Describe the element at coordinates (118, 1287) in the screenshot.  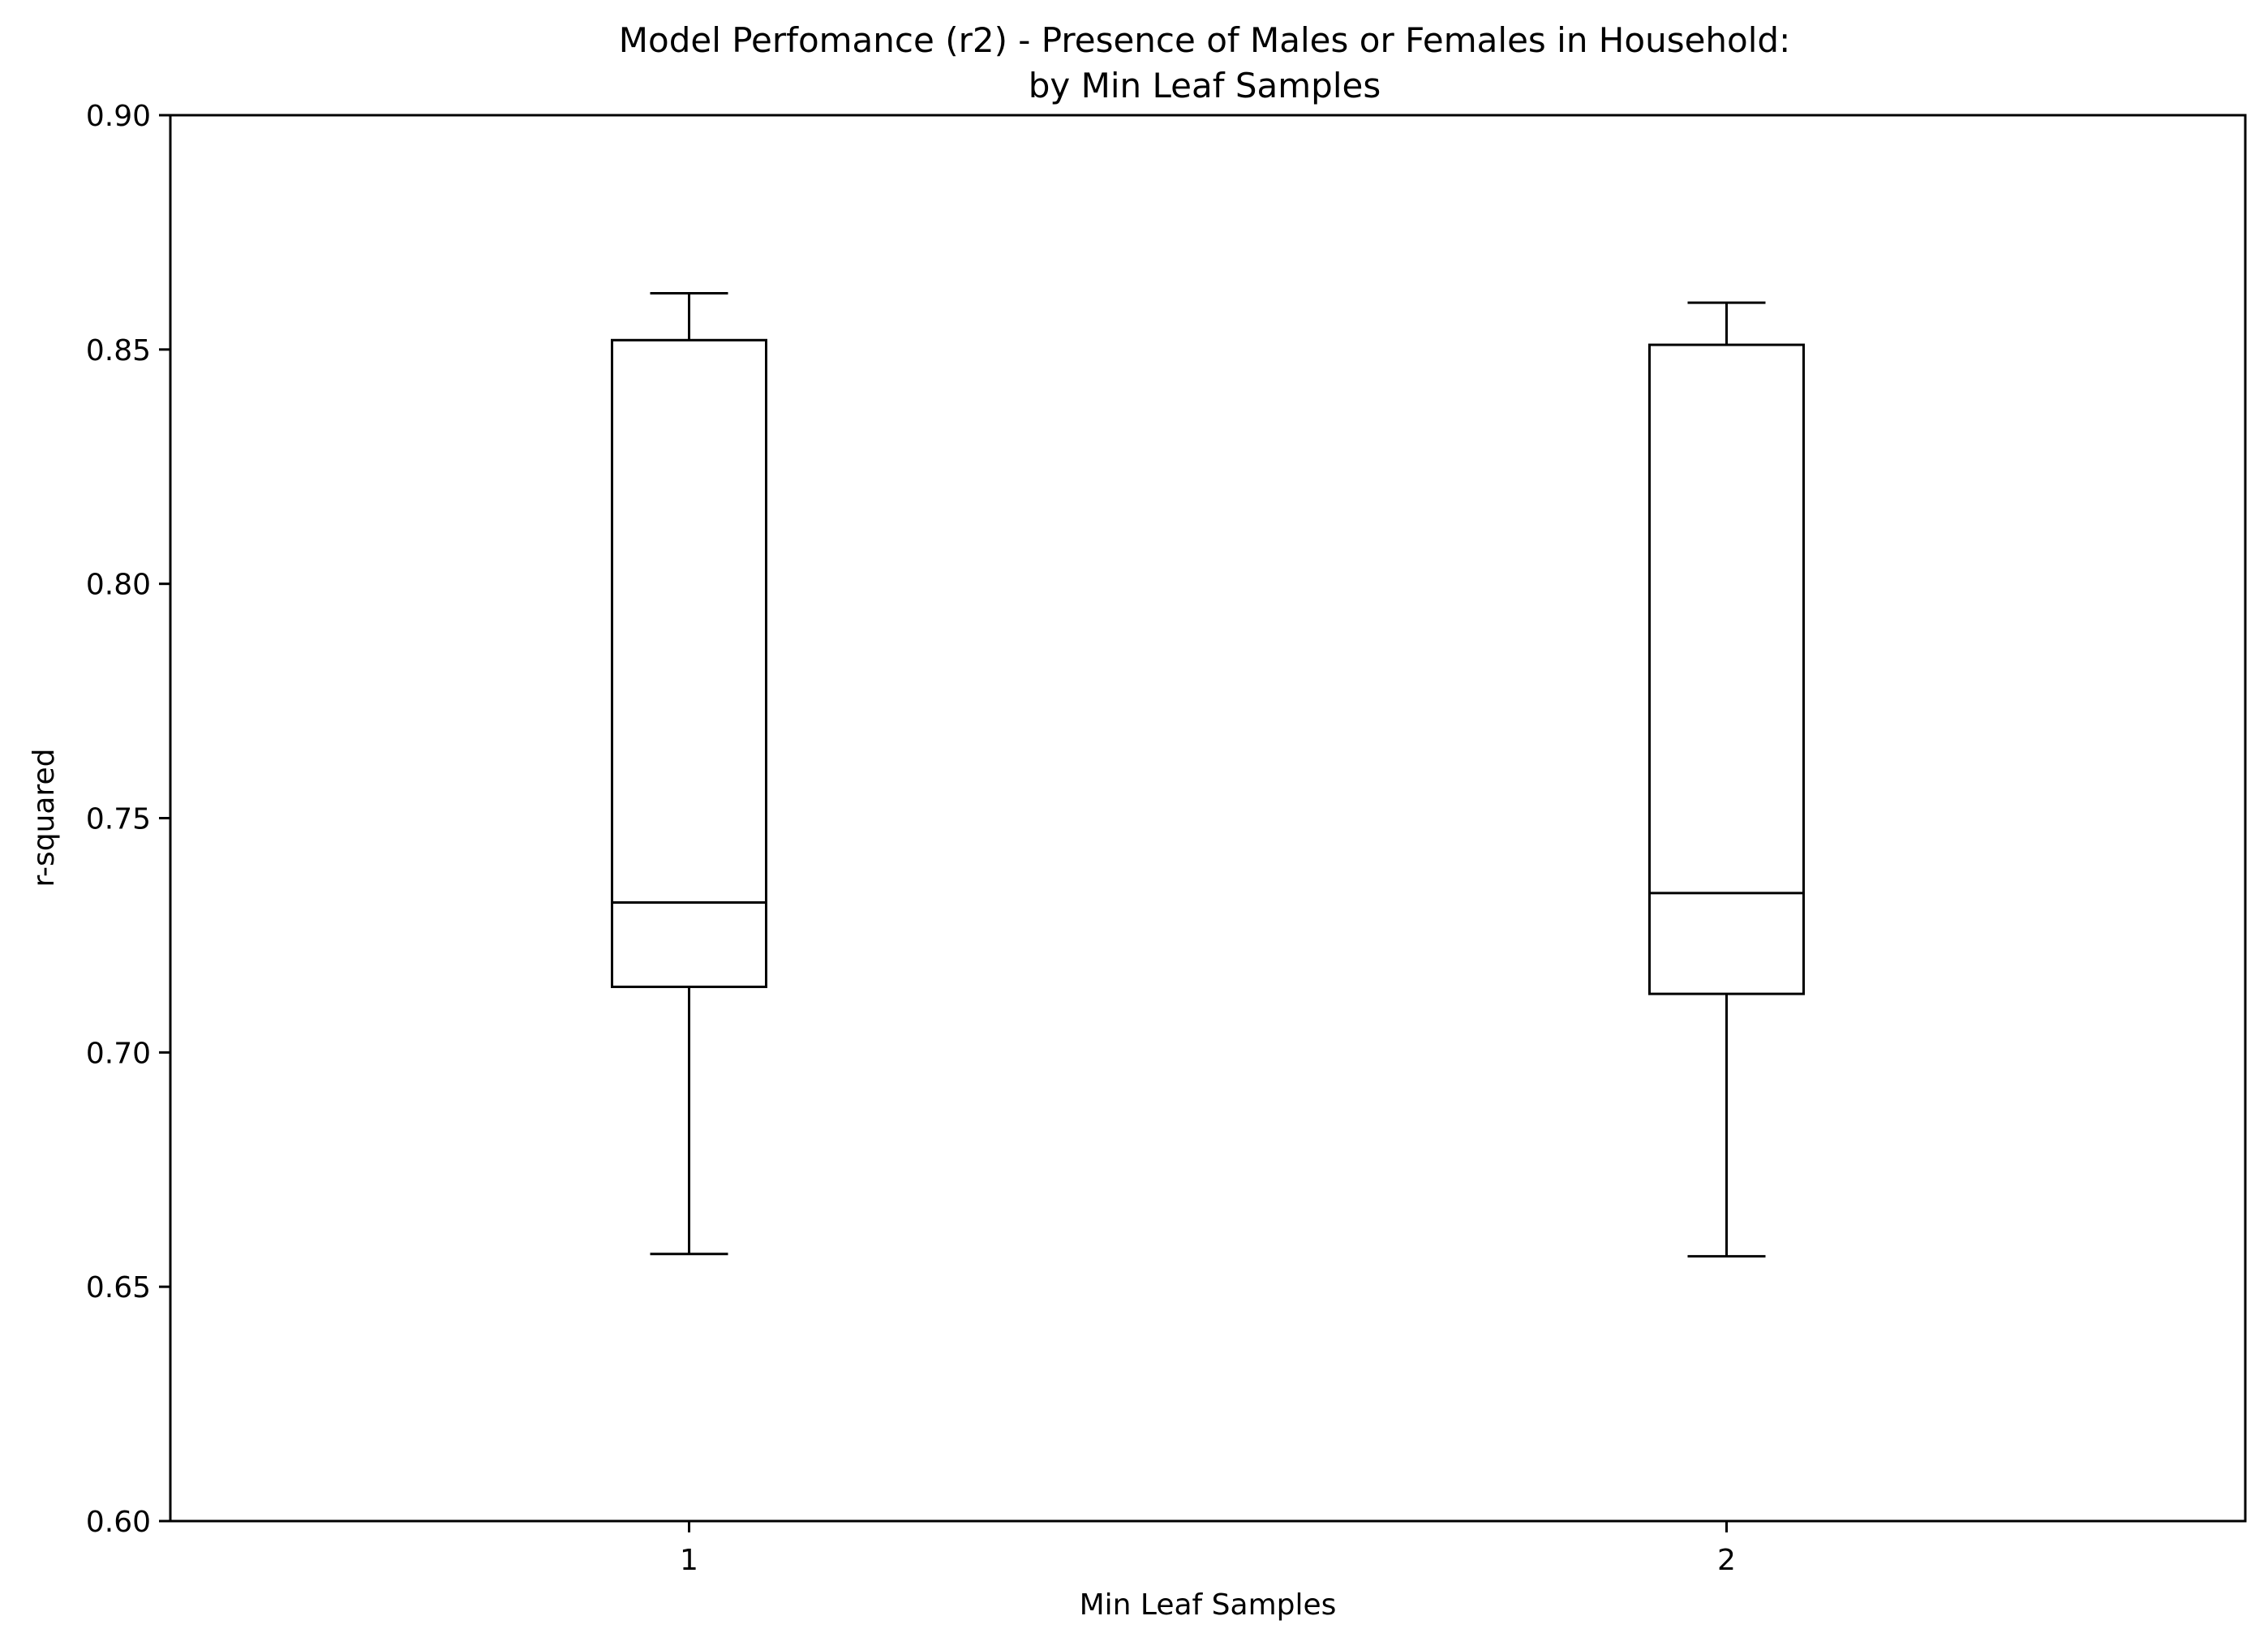
I see `y-tick-label: 0.65` at that location.